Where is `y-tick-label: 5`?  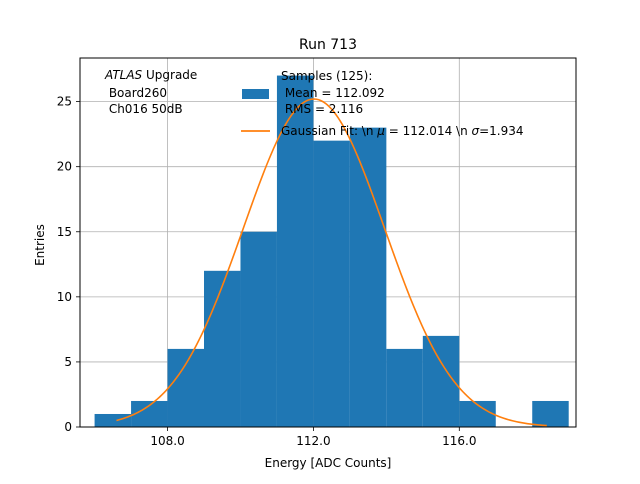
y-tick-label: 5 is located at coordinates (68, 362).